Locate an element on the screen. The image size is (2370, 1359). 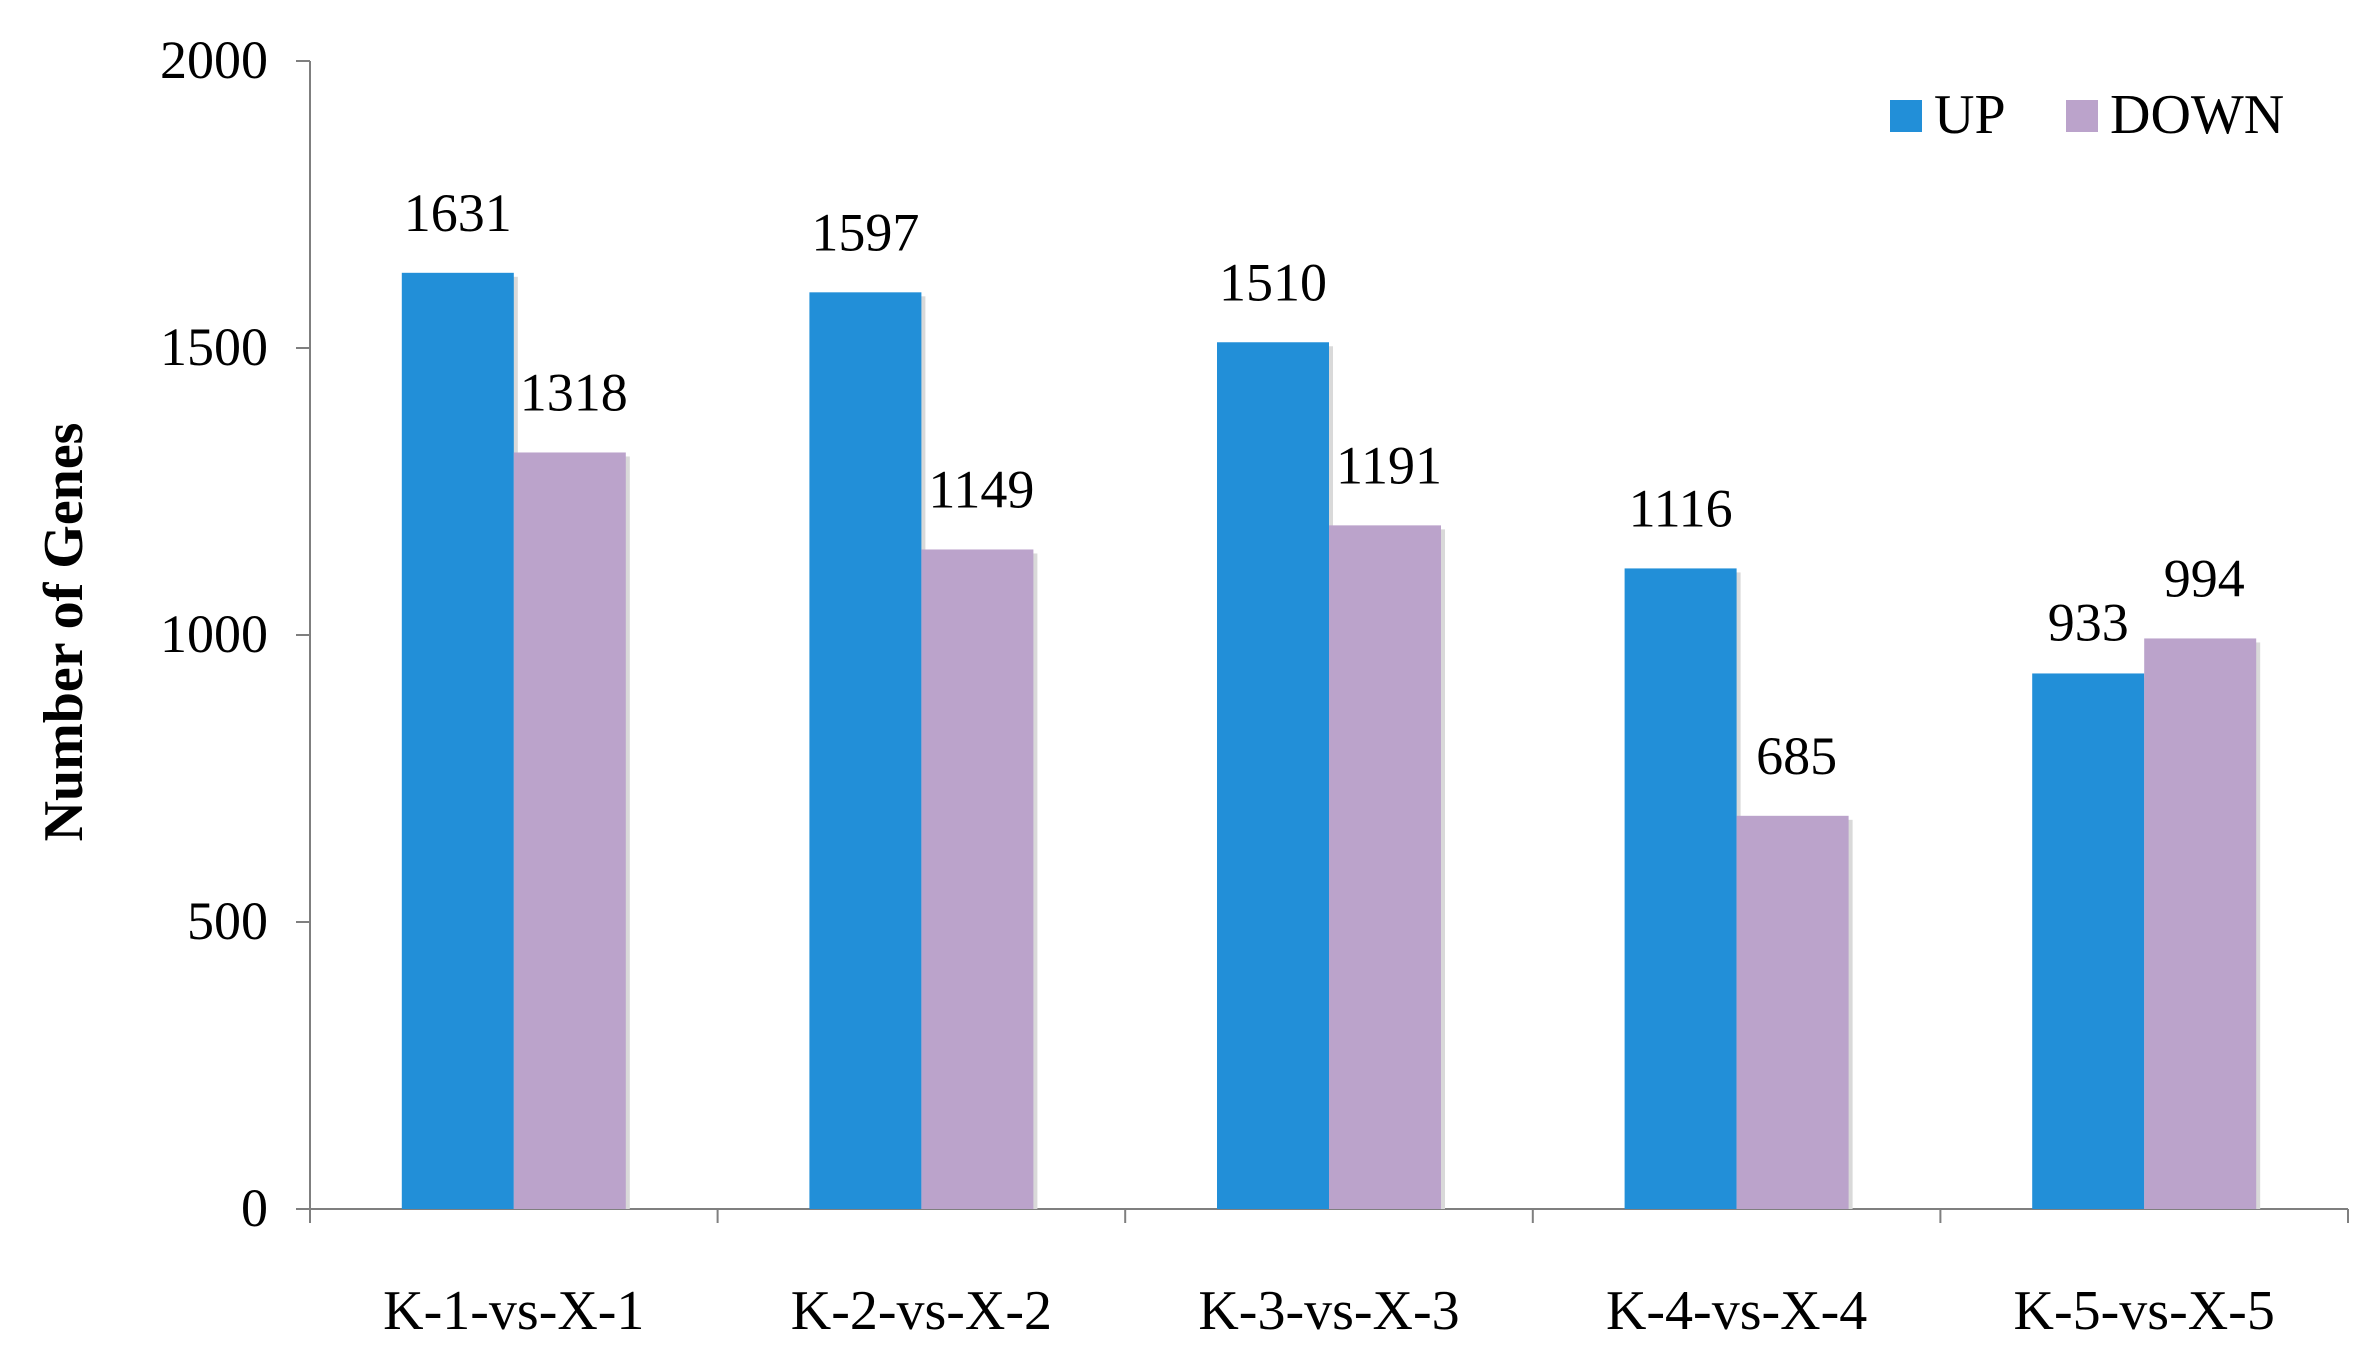
legend-label-down: DOWN is located at coordinates (2197, 115).